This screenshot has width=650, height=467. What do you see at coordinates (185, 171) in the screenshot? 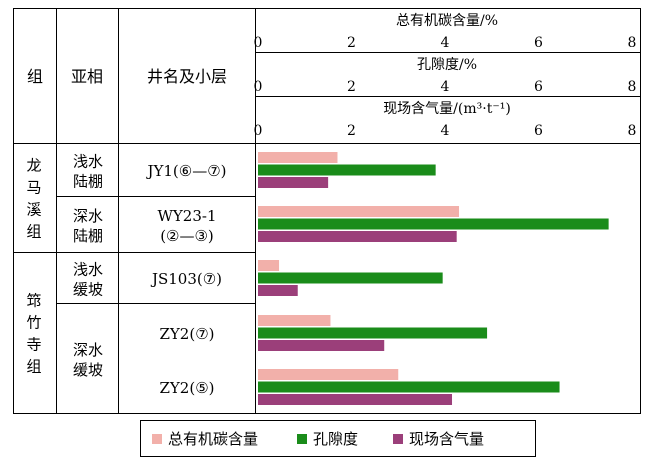
I see `well-label: JY1(⑥—⑦)` at bounding box center [185, 171].